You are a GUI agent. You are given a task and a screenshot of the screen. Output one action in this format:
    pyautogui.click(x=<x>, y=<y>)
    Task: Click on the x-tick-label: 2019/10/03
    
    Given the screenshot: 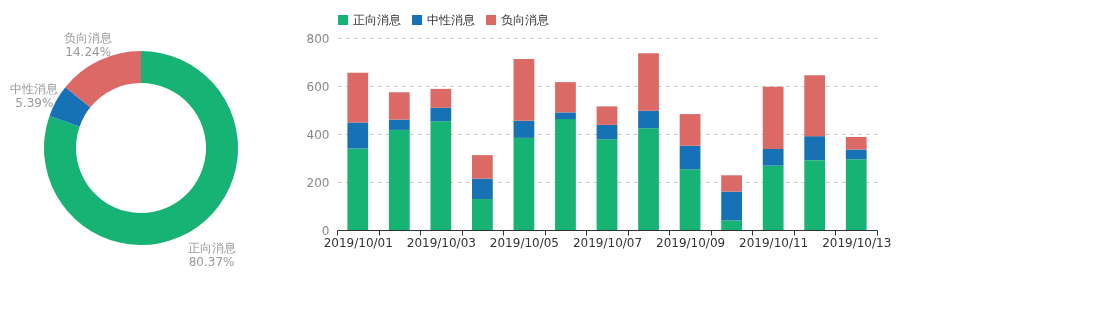 What is the action you would take?
    pyautogui.click(x=441, y=242)
    